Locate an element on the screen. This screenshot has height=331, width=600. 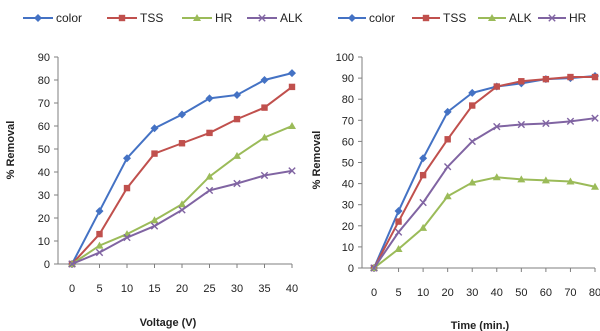
x-axis-title: Voltage (V) is located at coordinates (168, 323).